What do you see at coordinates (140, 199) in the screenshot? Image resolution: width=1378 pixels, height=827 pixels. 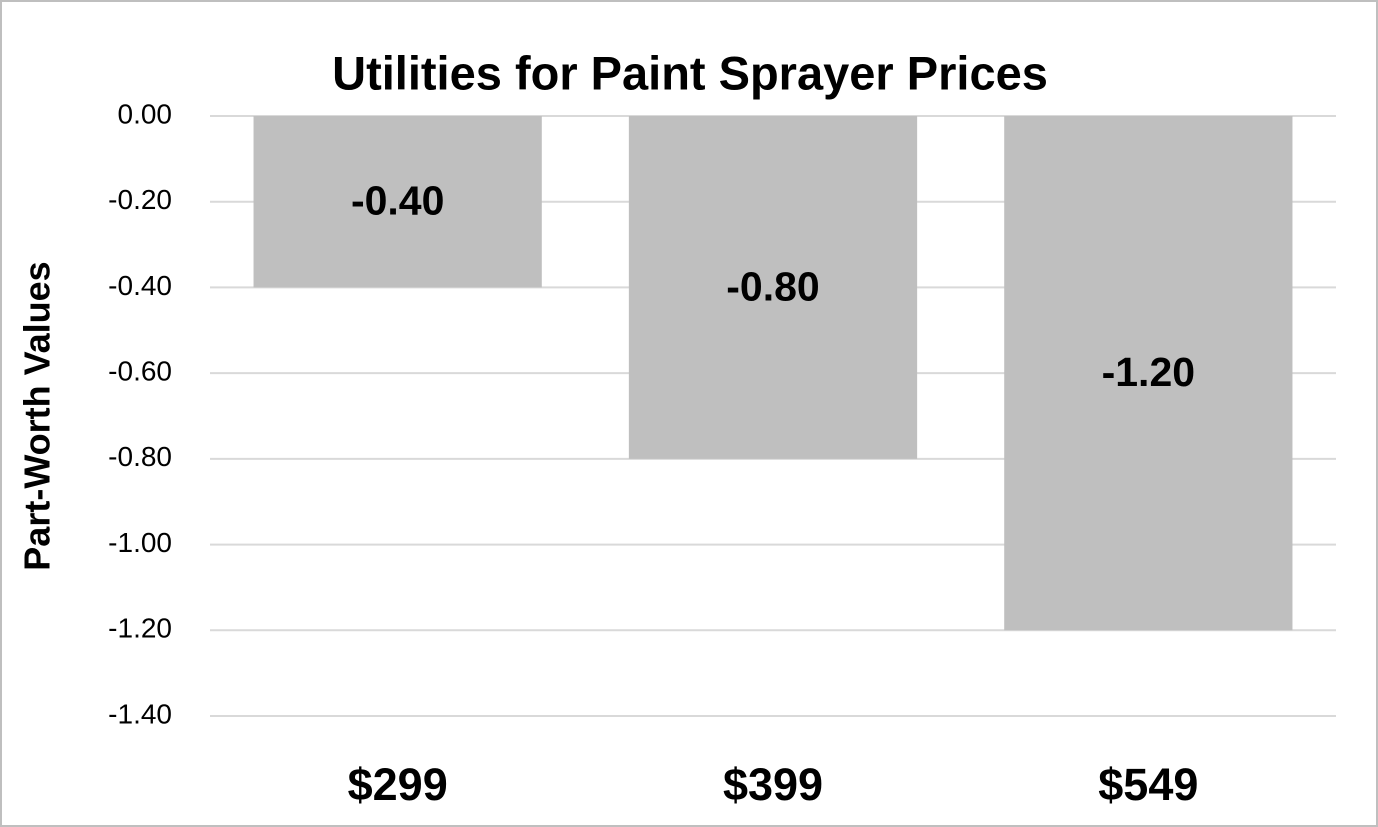 I see `y-tick-label: -0.20` at bounding box center [140, 199].